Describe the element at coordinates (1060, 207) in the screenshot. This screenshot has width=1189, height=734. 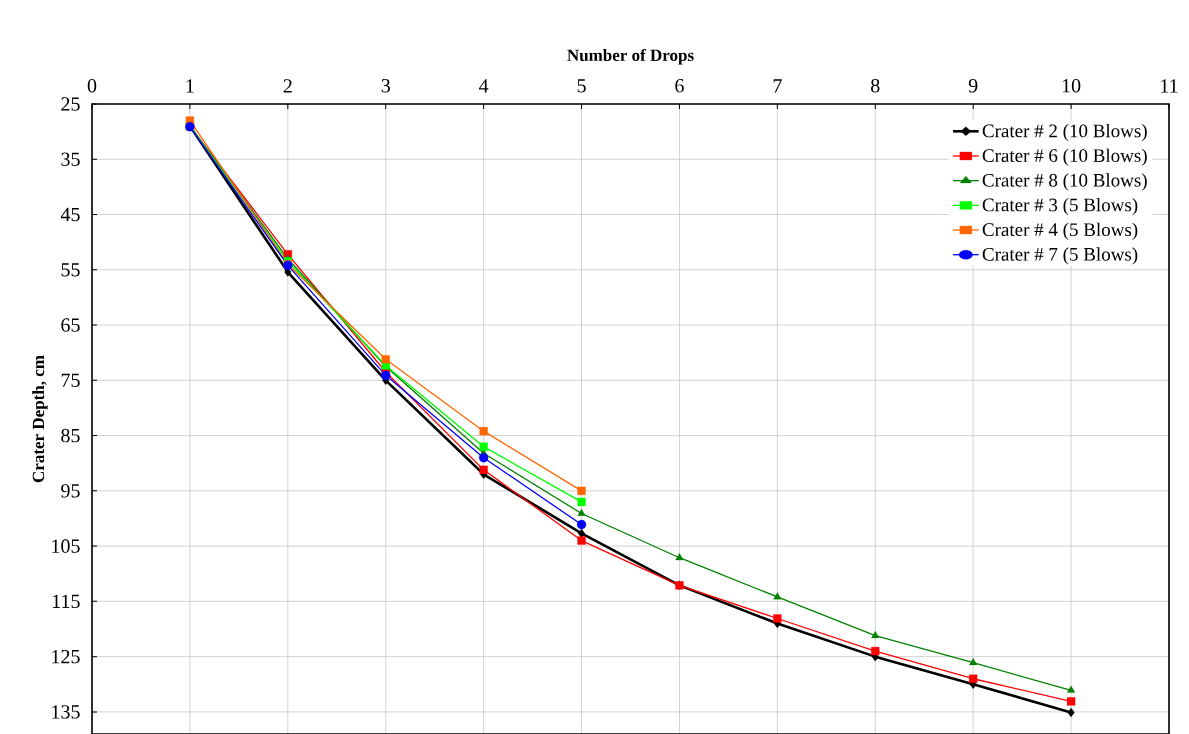
I see `legend-label: Crater # 3 (5 Blows)` at that location.